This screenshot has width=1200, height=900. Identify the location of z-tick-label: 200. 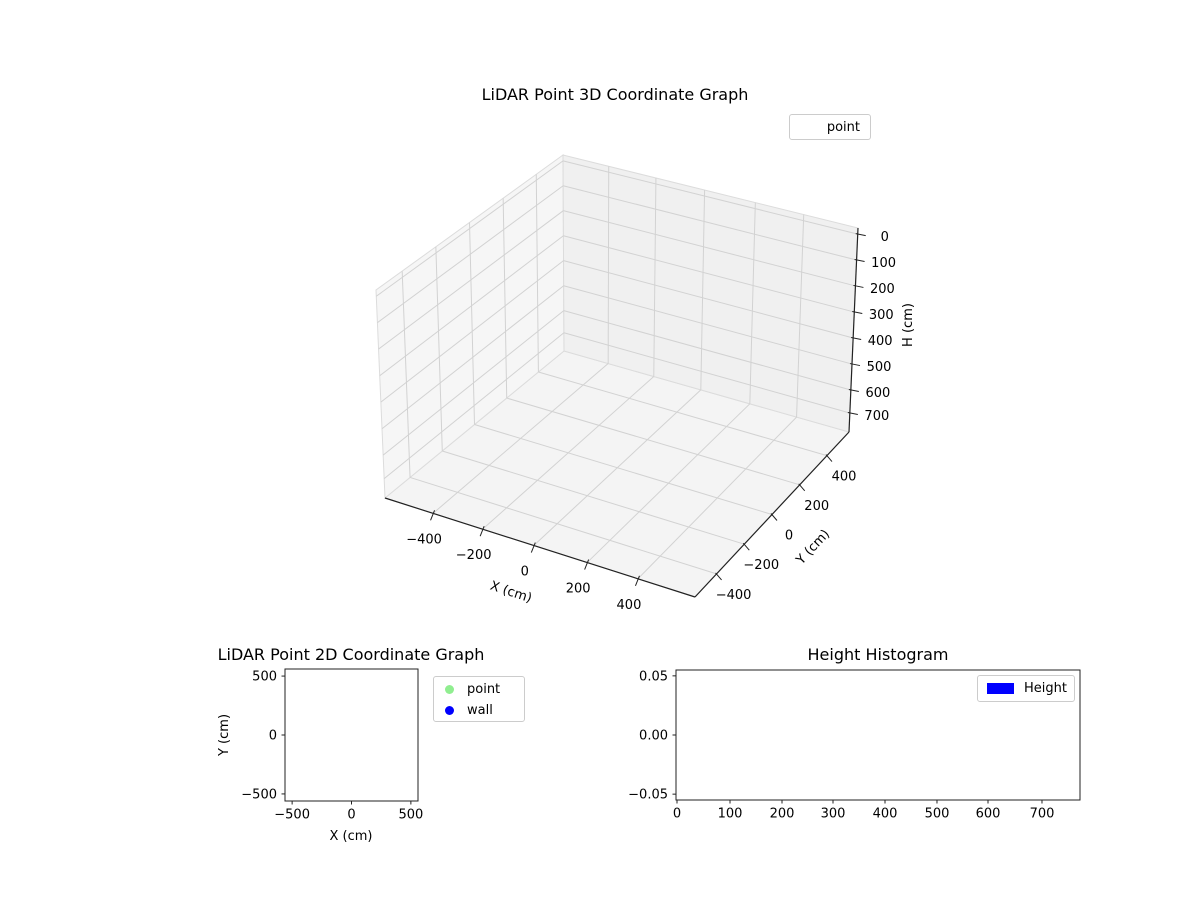
(882, 289).